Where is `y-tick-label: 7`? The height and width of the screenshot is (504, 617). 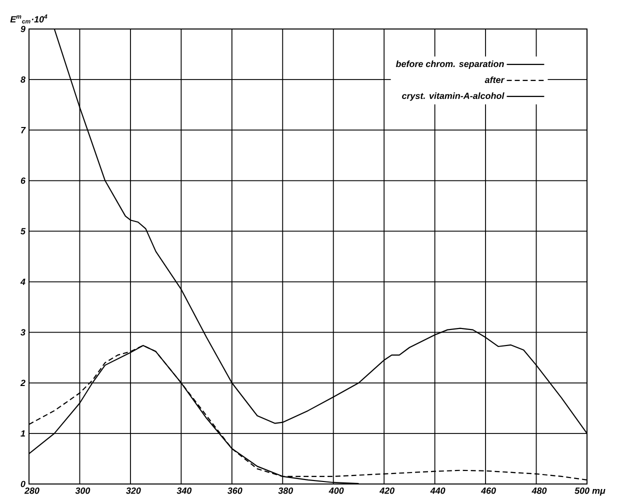 y-tick-label: 7 is located at coordinates (23, 130).